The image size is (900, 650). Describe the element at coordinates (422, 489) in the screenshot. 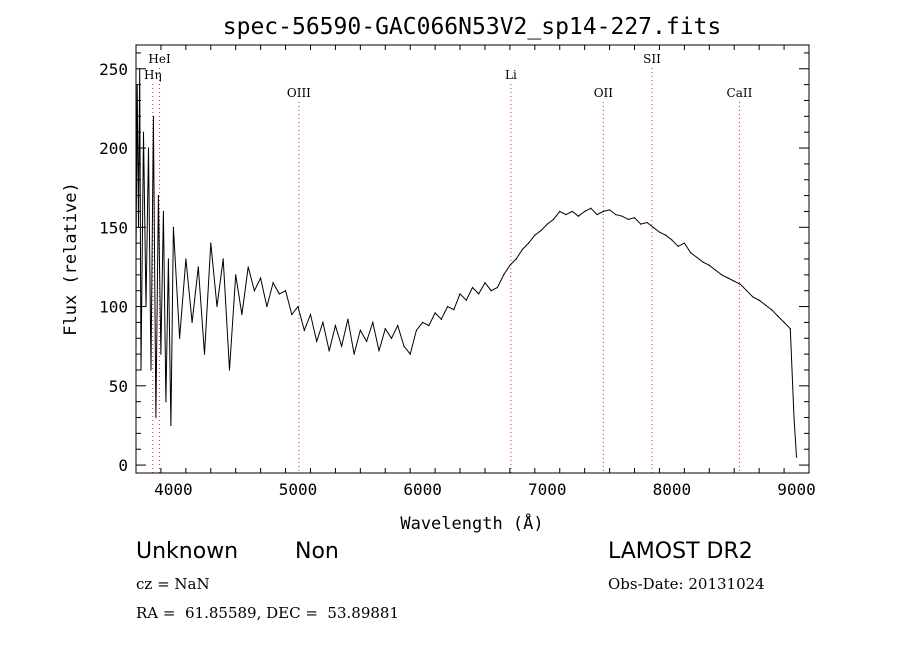

I see `x-tick-label: 6000` at that location.